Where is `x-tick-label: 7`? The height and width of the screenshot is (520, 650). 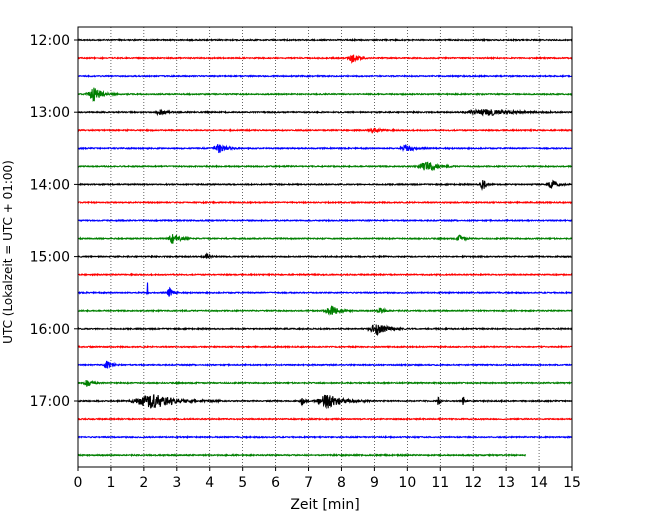 x-tick-label: 7 is located at coordinates (308, 483).